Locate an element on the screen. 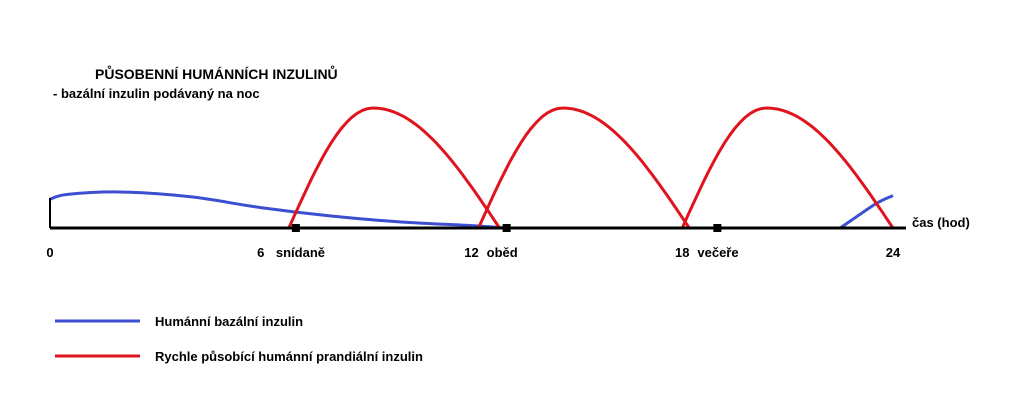 The width and height of the screenshot is (1015, 413). x-tick-label-24: 24 is located at coordinates (893, 252).